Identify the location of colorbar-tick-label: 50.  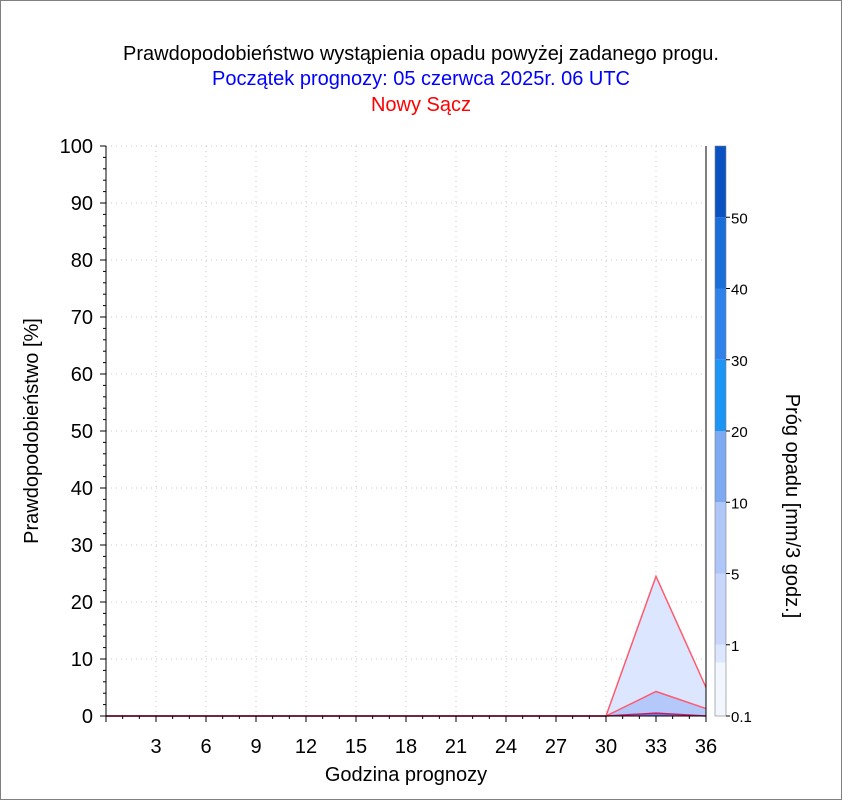
(739, 218).